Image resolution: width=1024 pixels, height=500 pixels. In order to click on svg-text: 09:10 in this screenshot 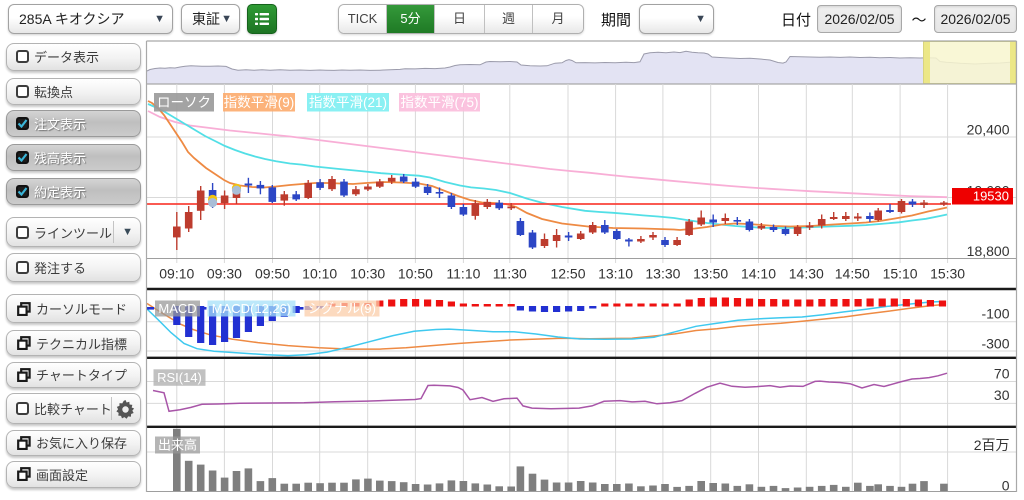, I will do `click(176, 274)`.